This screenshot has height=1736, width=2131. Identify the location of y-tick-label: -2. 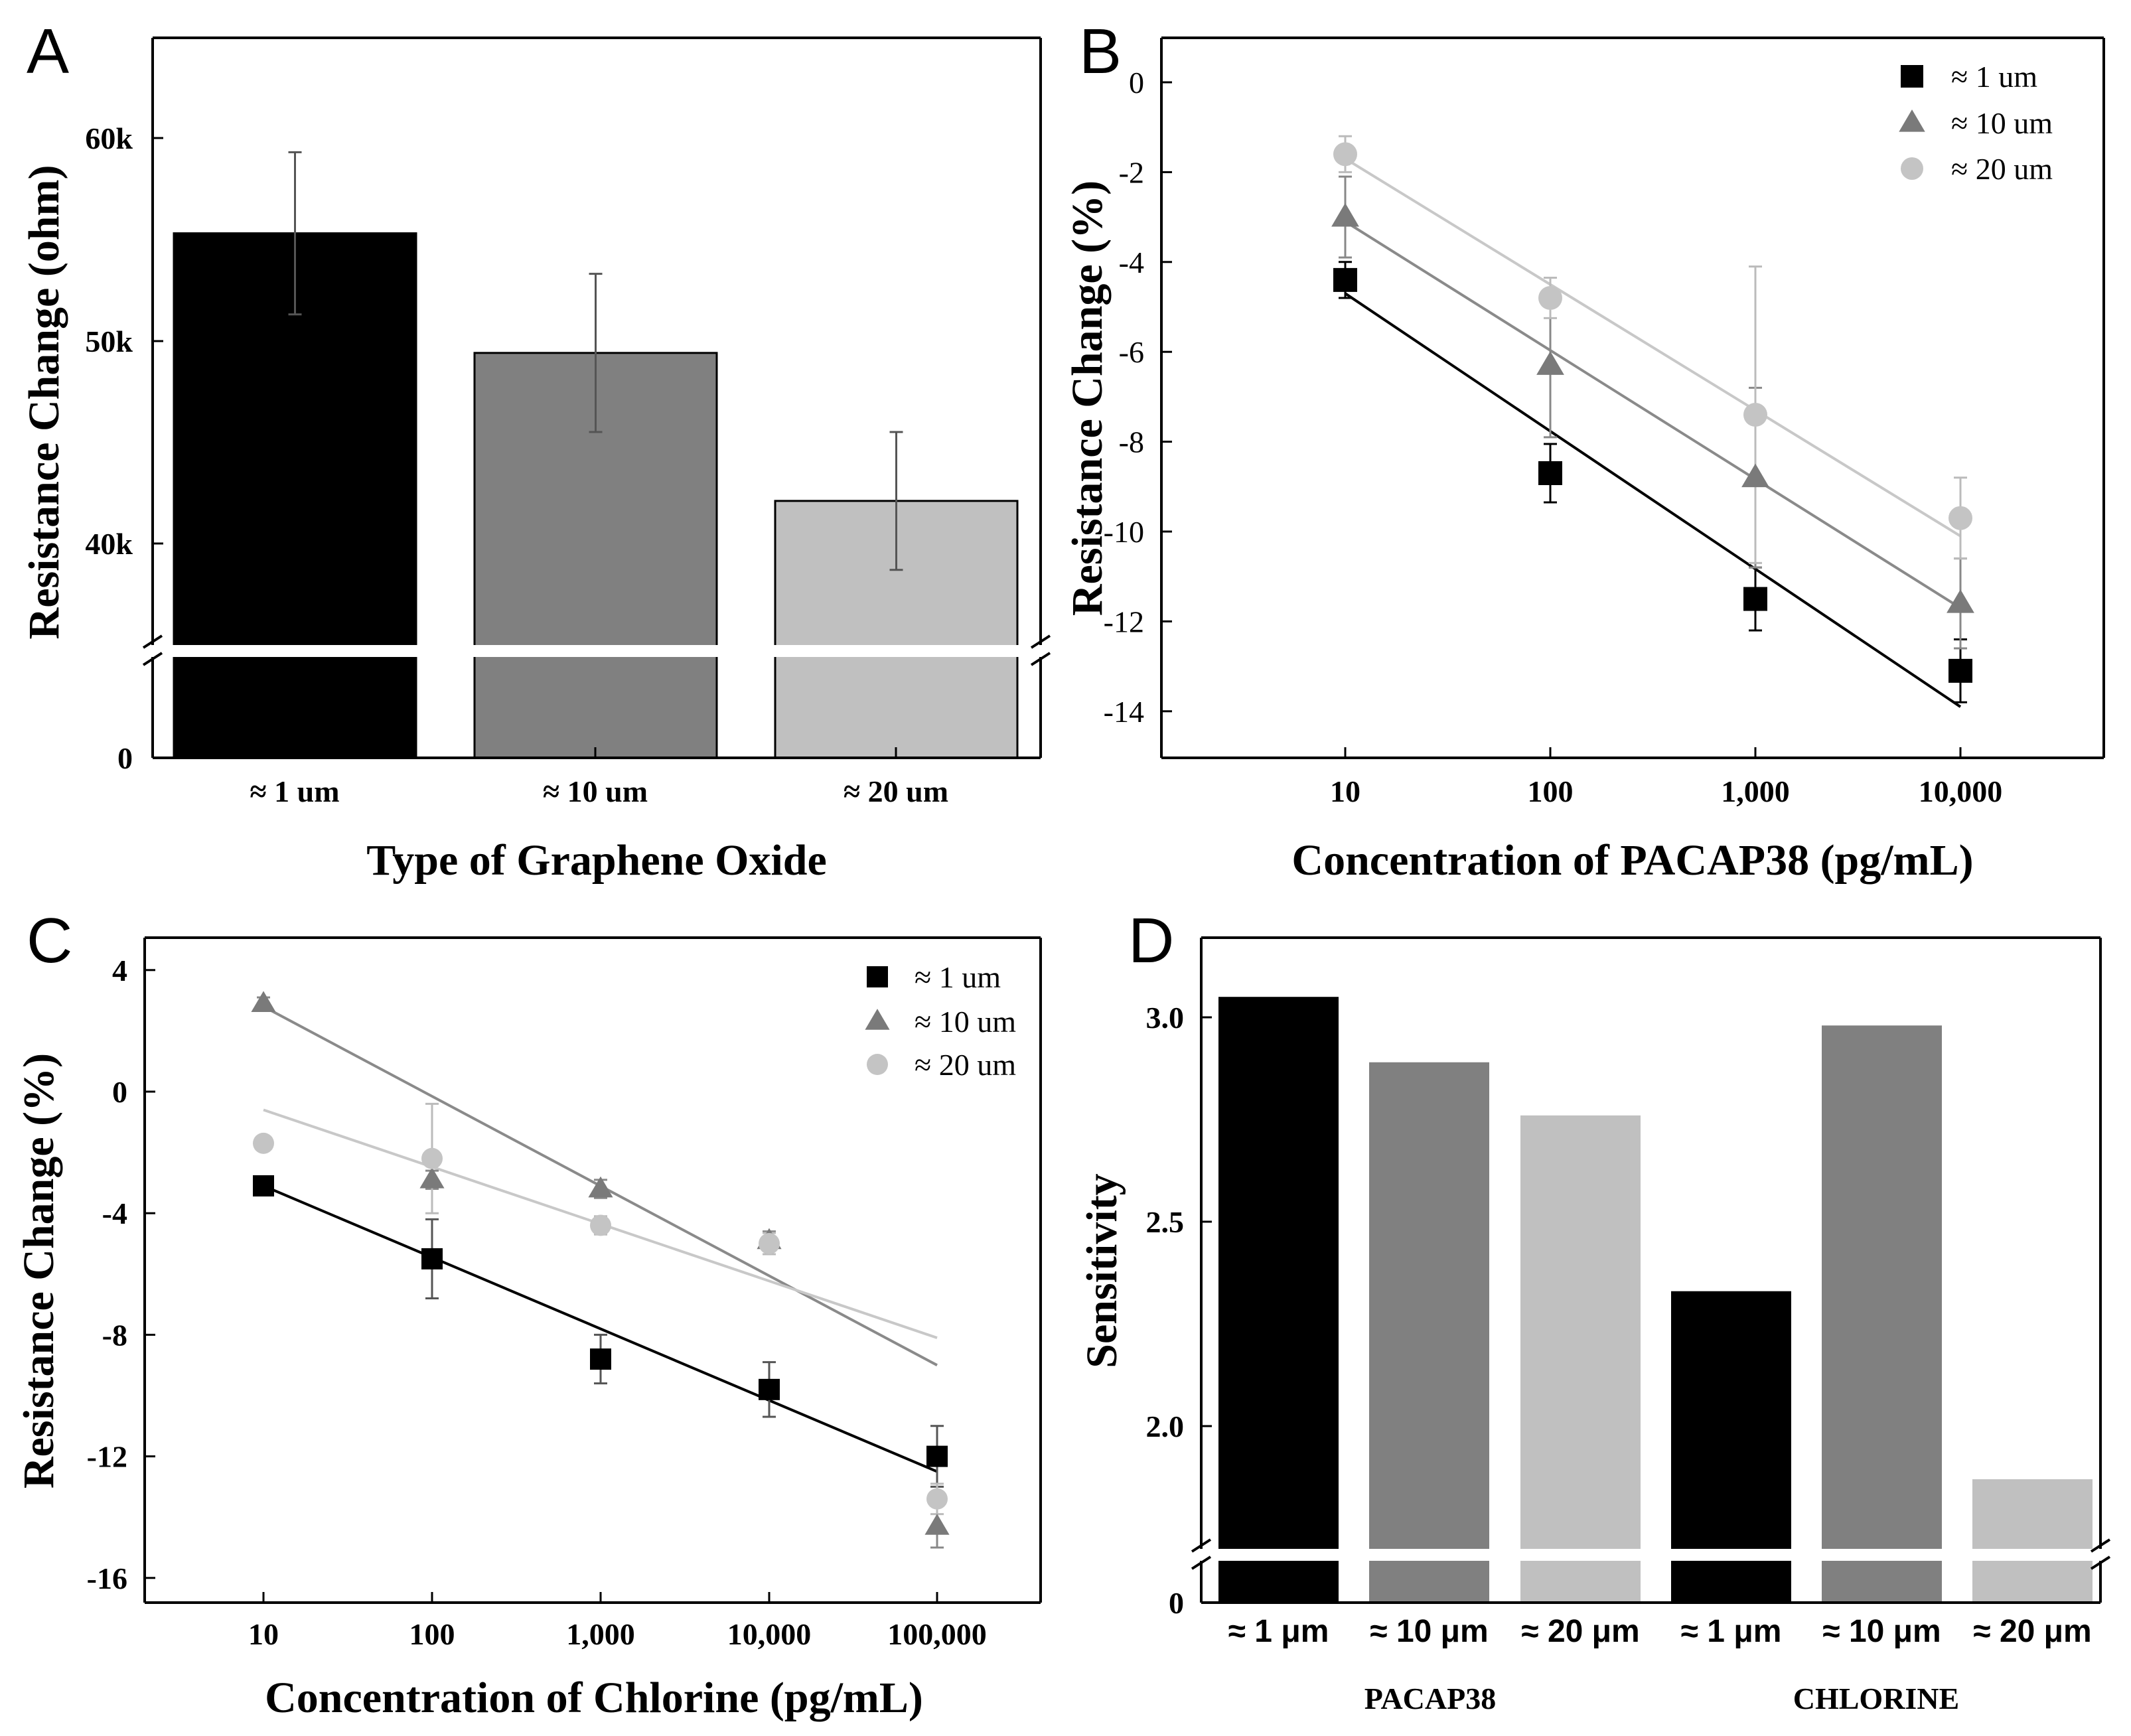
(1131, 172).